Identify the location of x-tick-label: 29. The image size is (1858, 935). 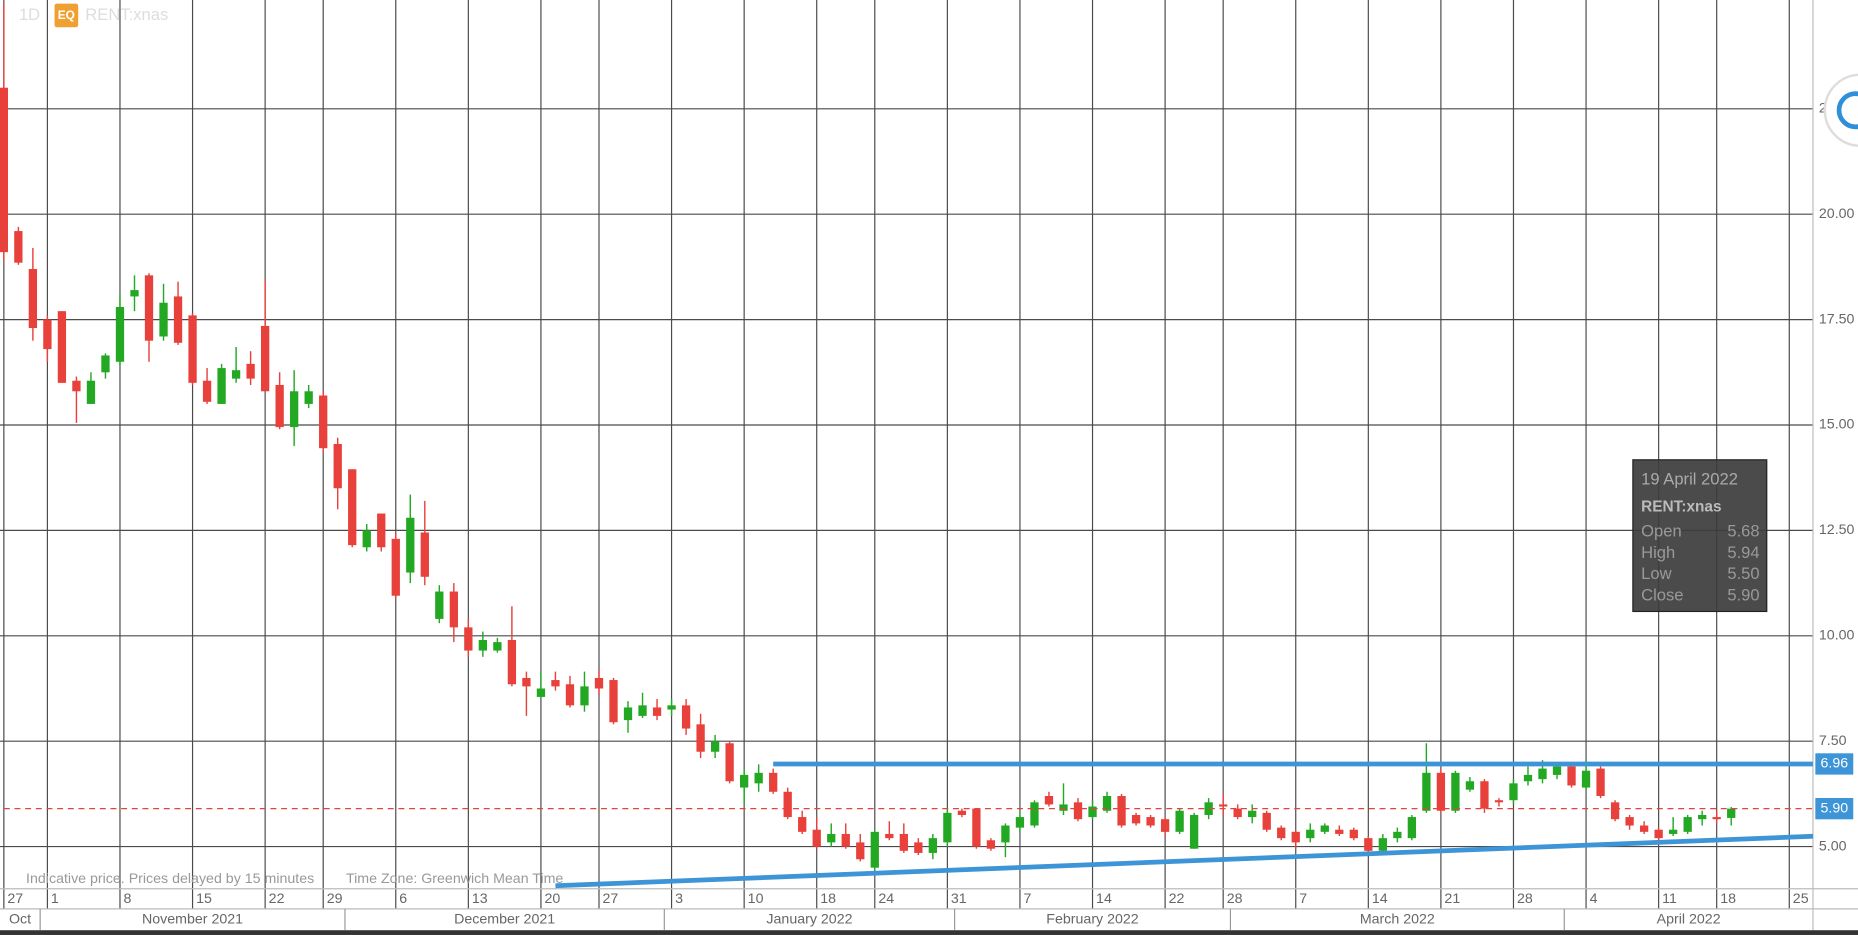
(335, 899).